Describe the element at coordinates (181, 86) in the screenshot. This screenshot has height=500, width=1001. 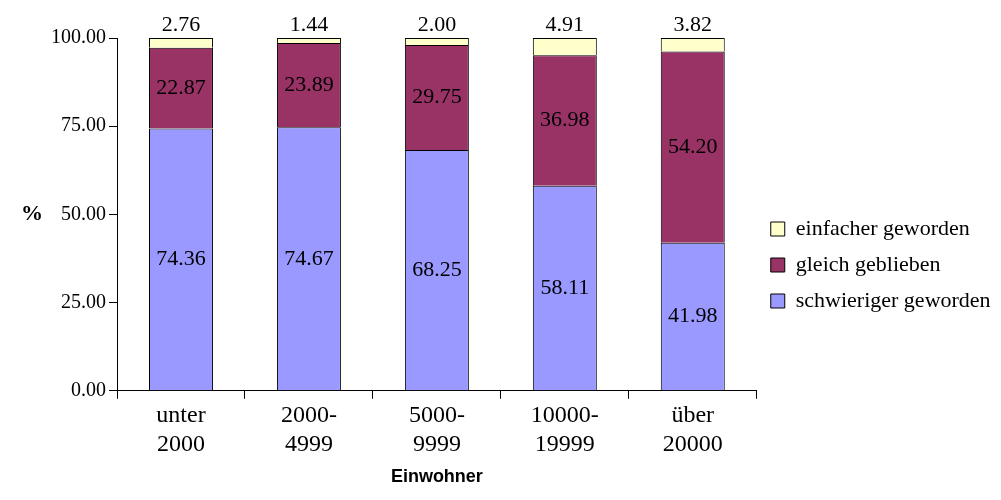
I see `data-label: 22.87` at that location.